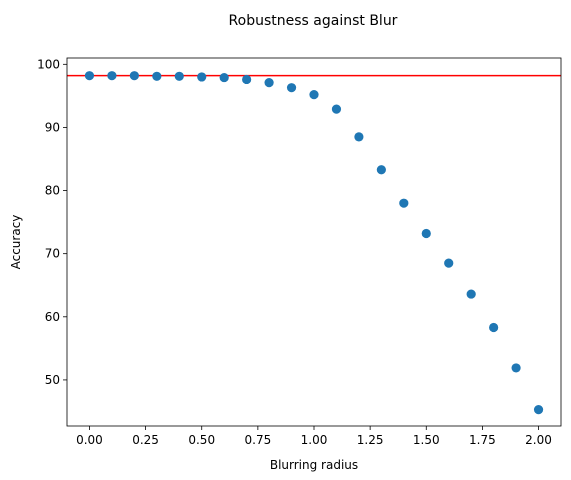 The width and height of the screenshot is (571, 480). What do you see at coordinates (314, 465) in the screenshot?
I see `x-axis-label: Blurring radius` at bounding box center [314, 465].